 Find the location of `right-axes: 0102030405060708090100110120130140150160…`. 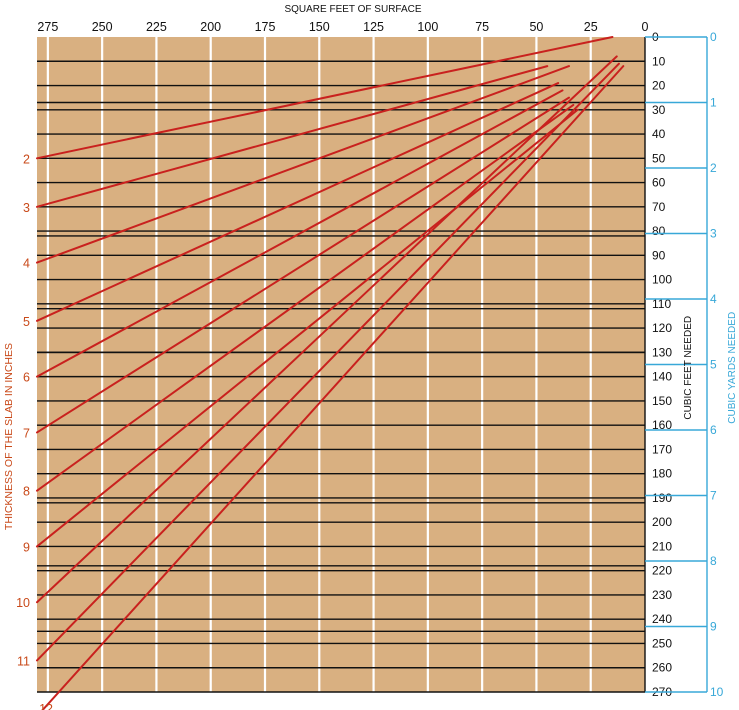

right-axes: 0102030405060708090100110120130140150160… is located at coordinates (684, 364).